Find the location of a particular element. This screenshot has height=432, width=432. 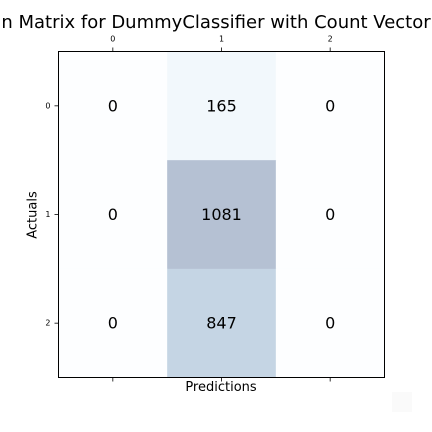

cell-value-2-2: 0 is located at coordinates (330, 323).